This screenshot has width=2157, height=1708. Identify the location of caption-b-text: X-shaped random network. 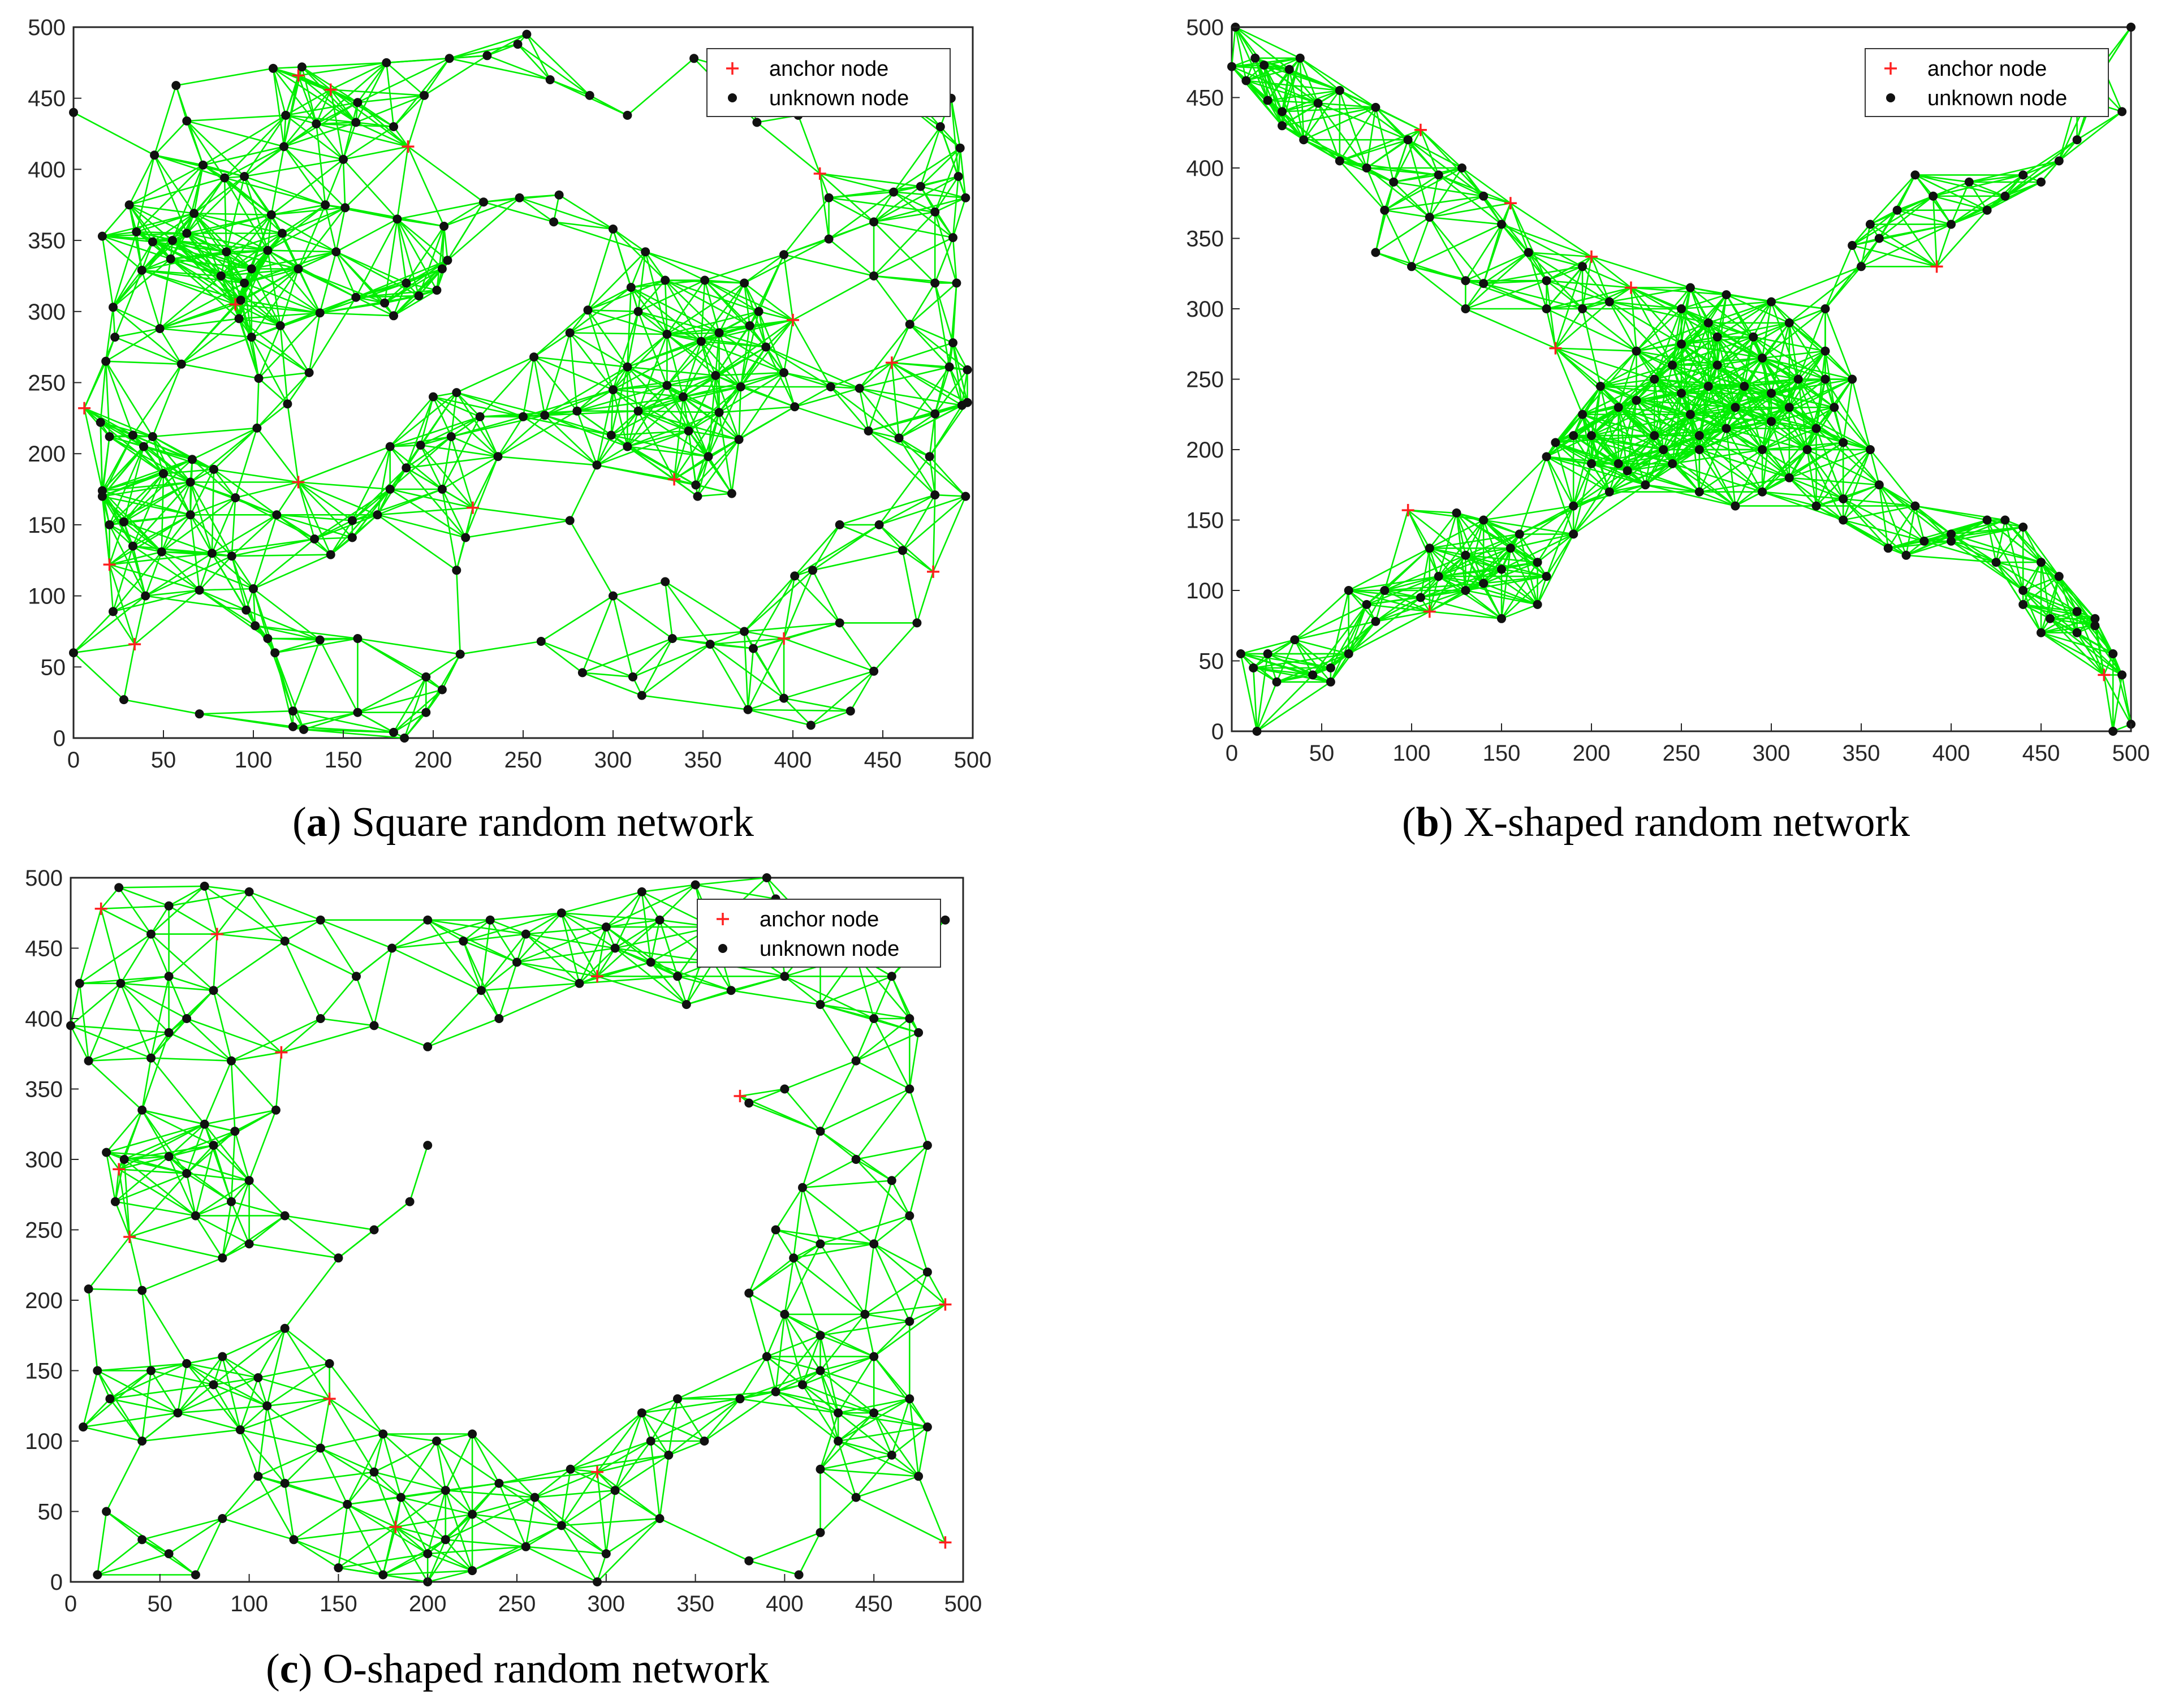
(1681, 822).